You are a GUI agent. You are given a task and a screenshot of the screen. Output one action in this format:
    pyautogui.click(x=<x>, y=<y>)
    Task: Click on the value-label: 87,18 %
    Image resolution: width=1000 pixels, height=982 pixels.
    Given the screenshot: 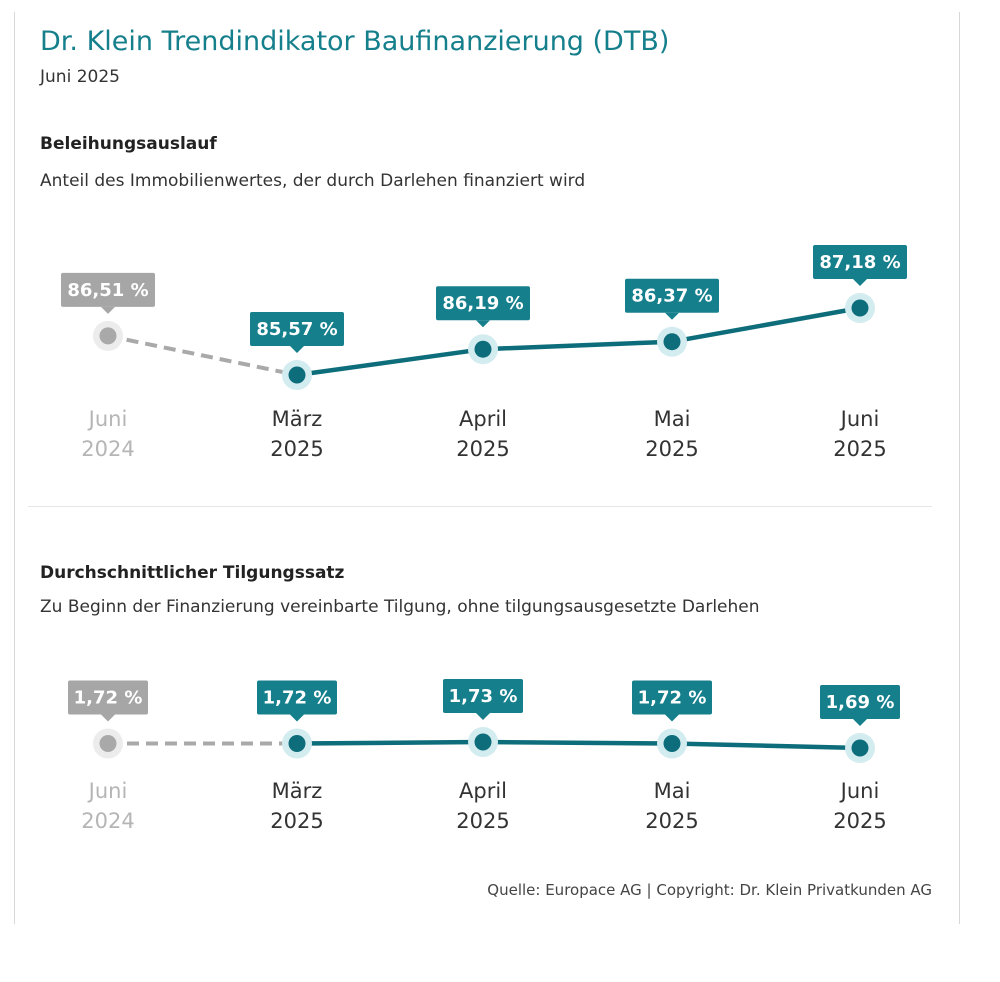 What is the action you would take?
    pyautogui.click(x=860, y=265)
    